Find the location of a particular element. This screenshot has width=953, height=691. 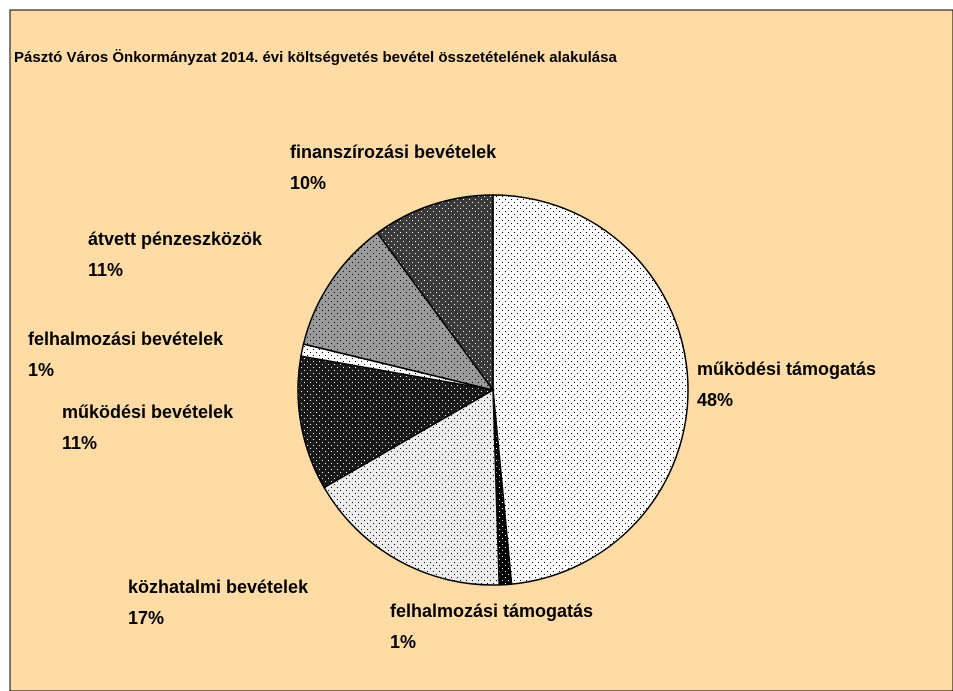

slice-label: felhalmozási bevételek is located at coordinates (126, 339).